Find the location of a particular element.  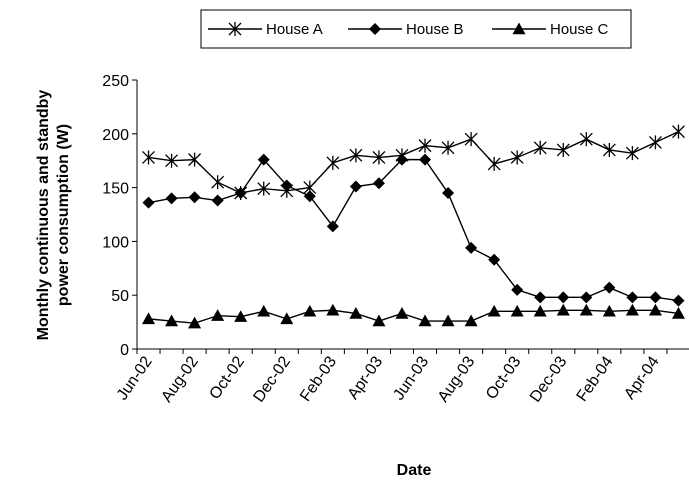

x-tick-label: Jun-02 is located at coordinates (135, 378).